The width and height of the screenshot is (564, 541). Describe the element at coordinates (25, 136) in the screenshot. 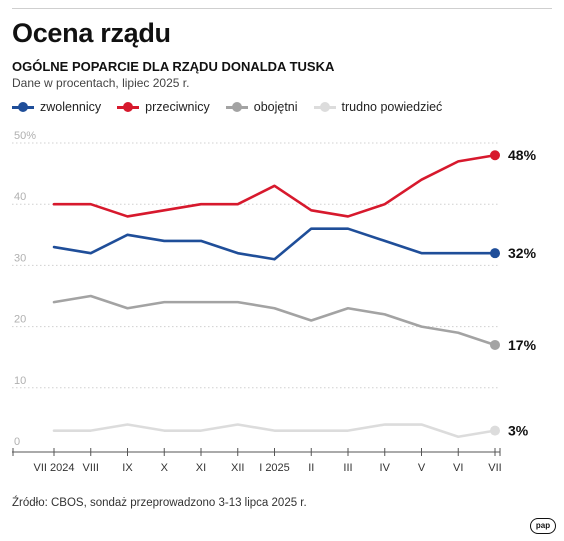

I see `y-tick-label-50: 50%` at that location.